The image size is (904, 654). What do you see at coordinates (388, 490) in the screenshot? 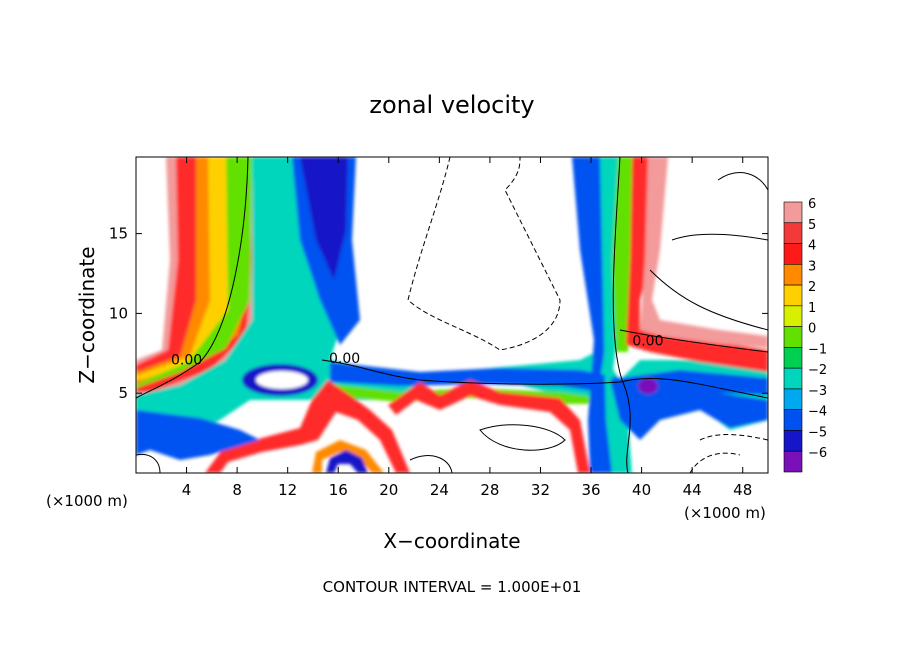
I see `x-tick-label: 20` at bounding box center [388, 490].